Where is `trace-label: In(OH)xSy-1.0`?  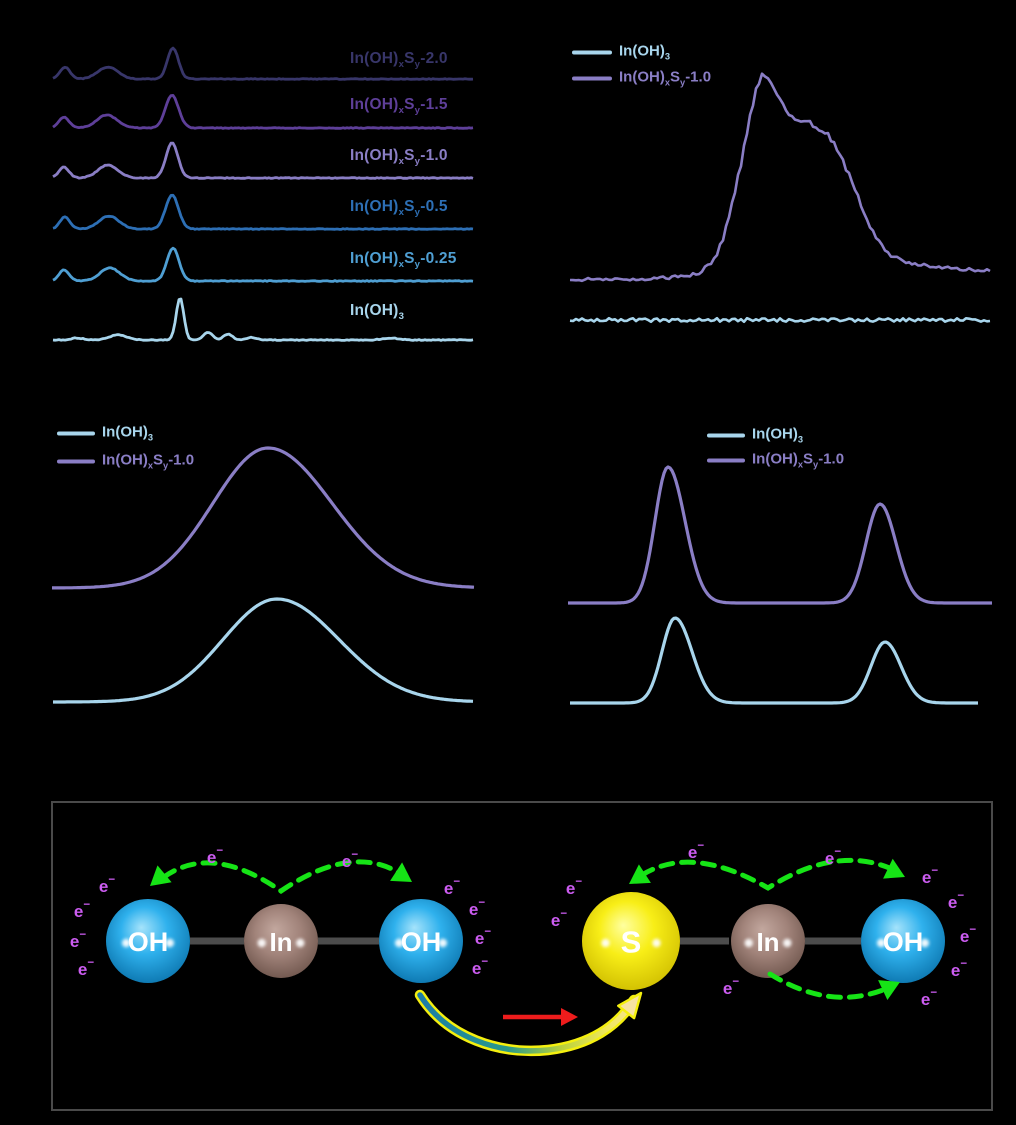
trace-label: In(OH)xSy-1.0 is located at coordinates (399, 157).